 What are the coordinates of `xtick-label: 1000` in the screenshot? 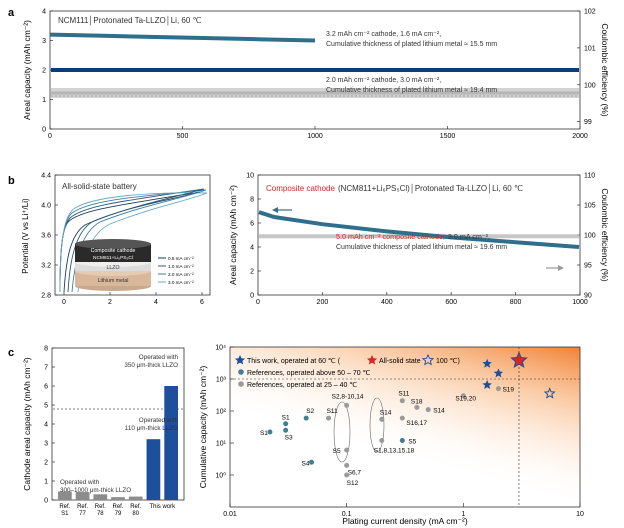 It's located at (580, 302).